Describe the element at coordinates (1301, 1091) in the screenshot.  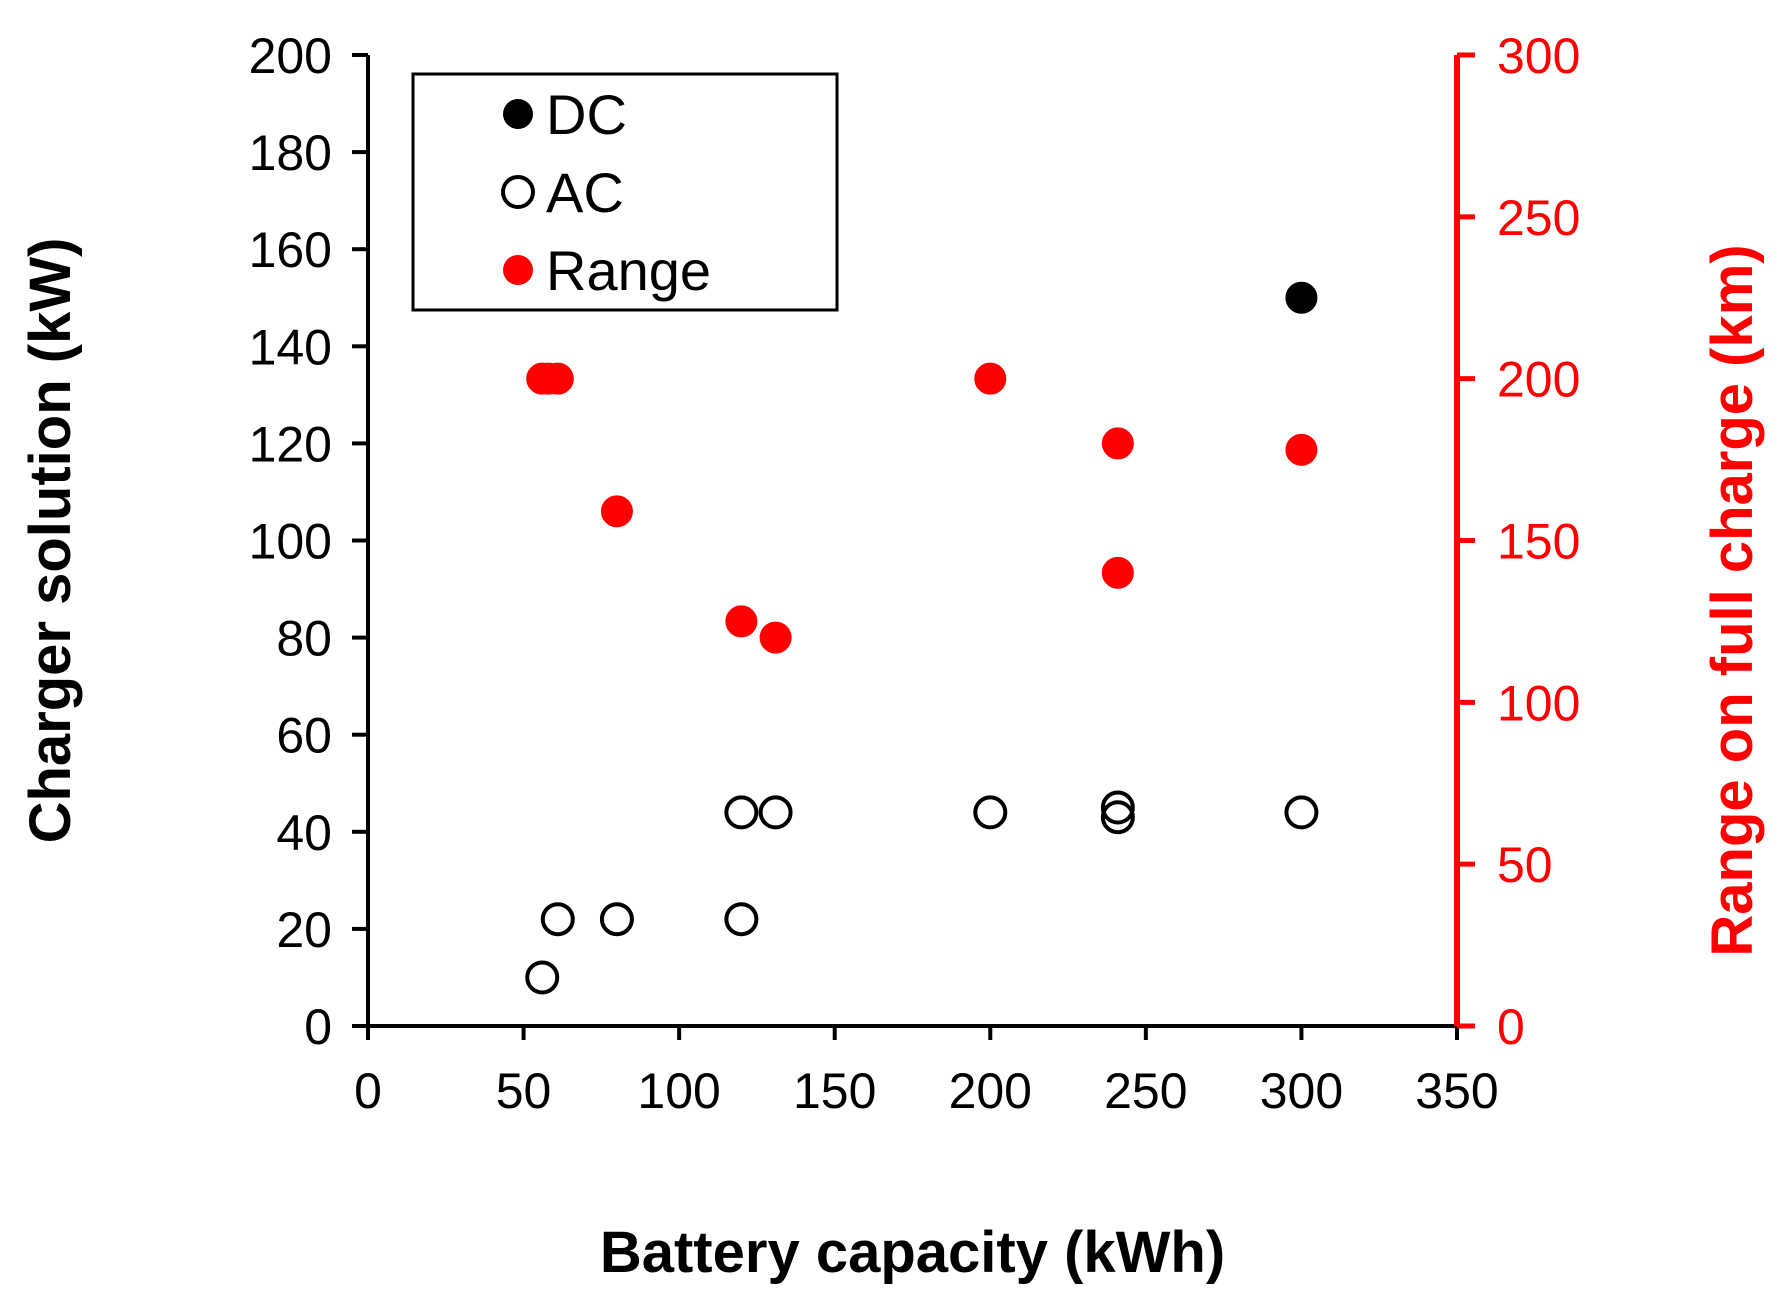
I see `x-tick-label: 300` at that location.